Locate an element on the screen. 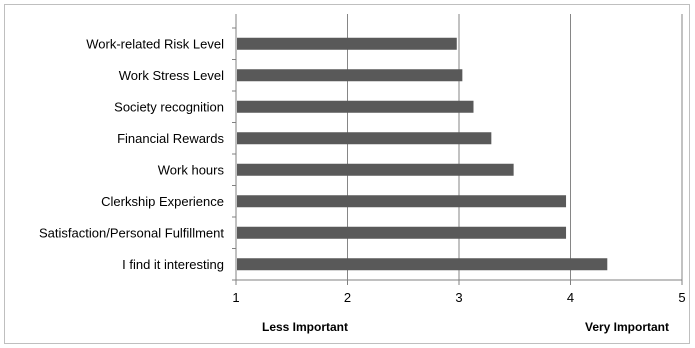 The image size is (695, 348). category-label: Society recognition is located at coordinates (169, 106).